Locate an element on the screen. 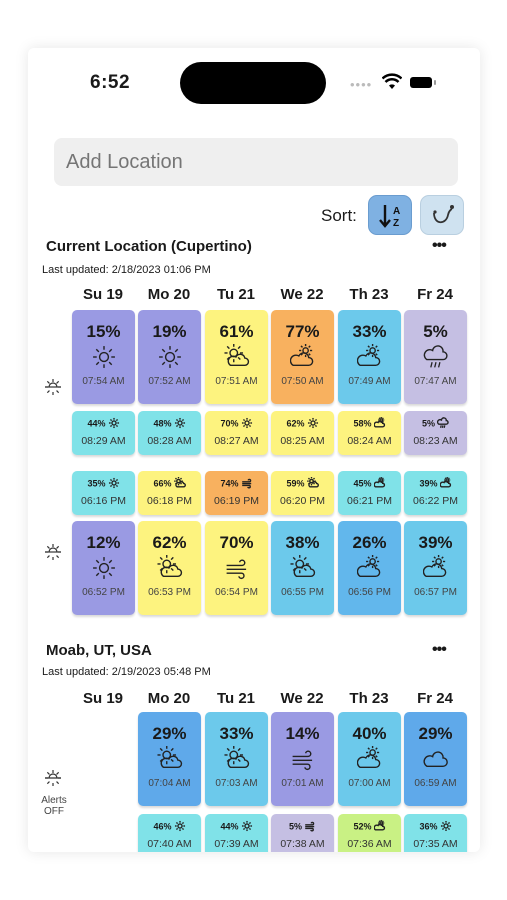 The image size is (507, 900). forecast-card-large: 29% 07:04 AM is located at coordinates (169, 759).